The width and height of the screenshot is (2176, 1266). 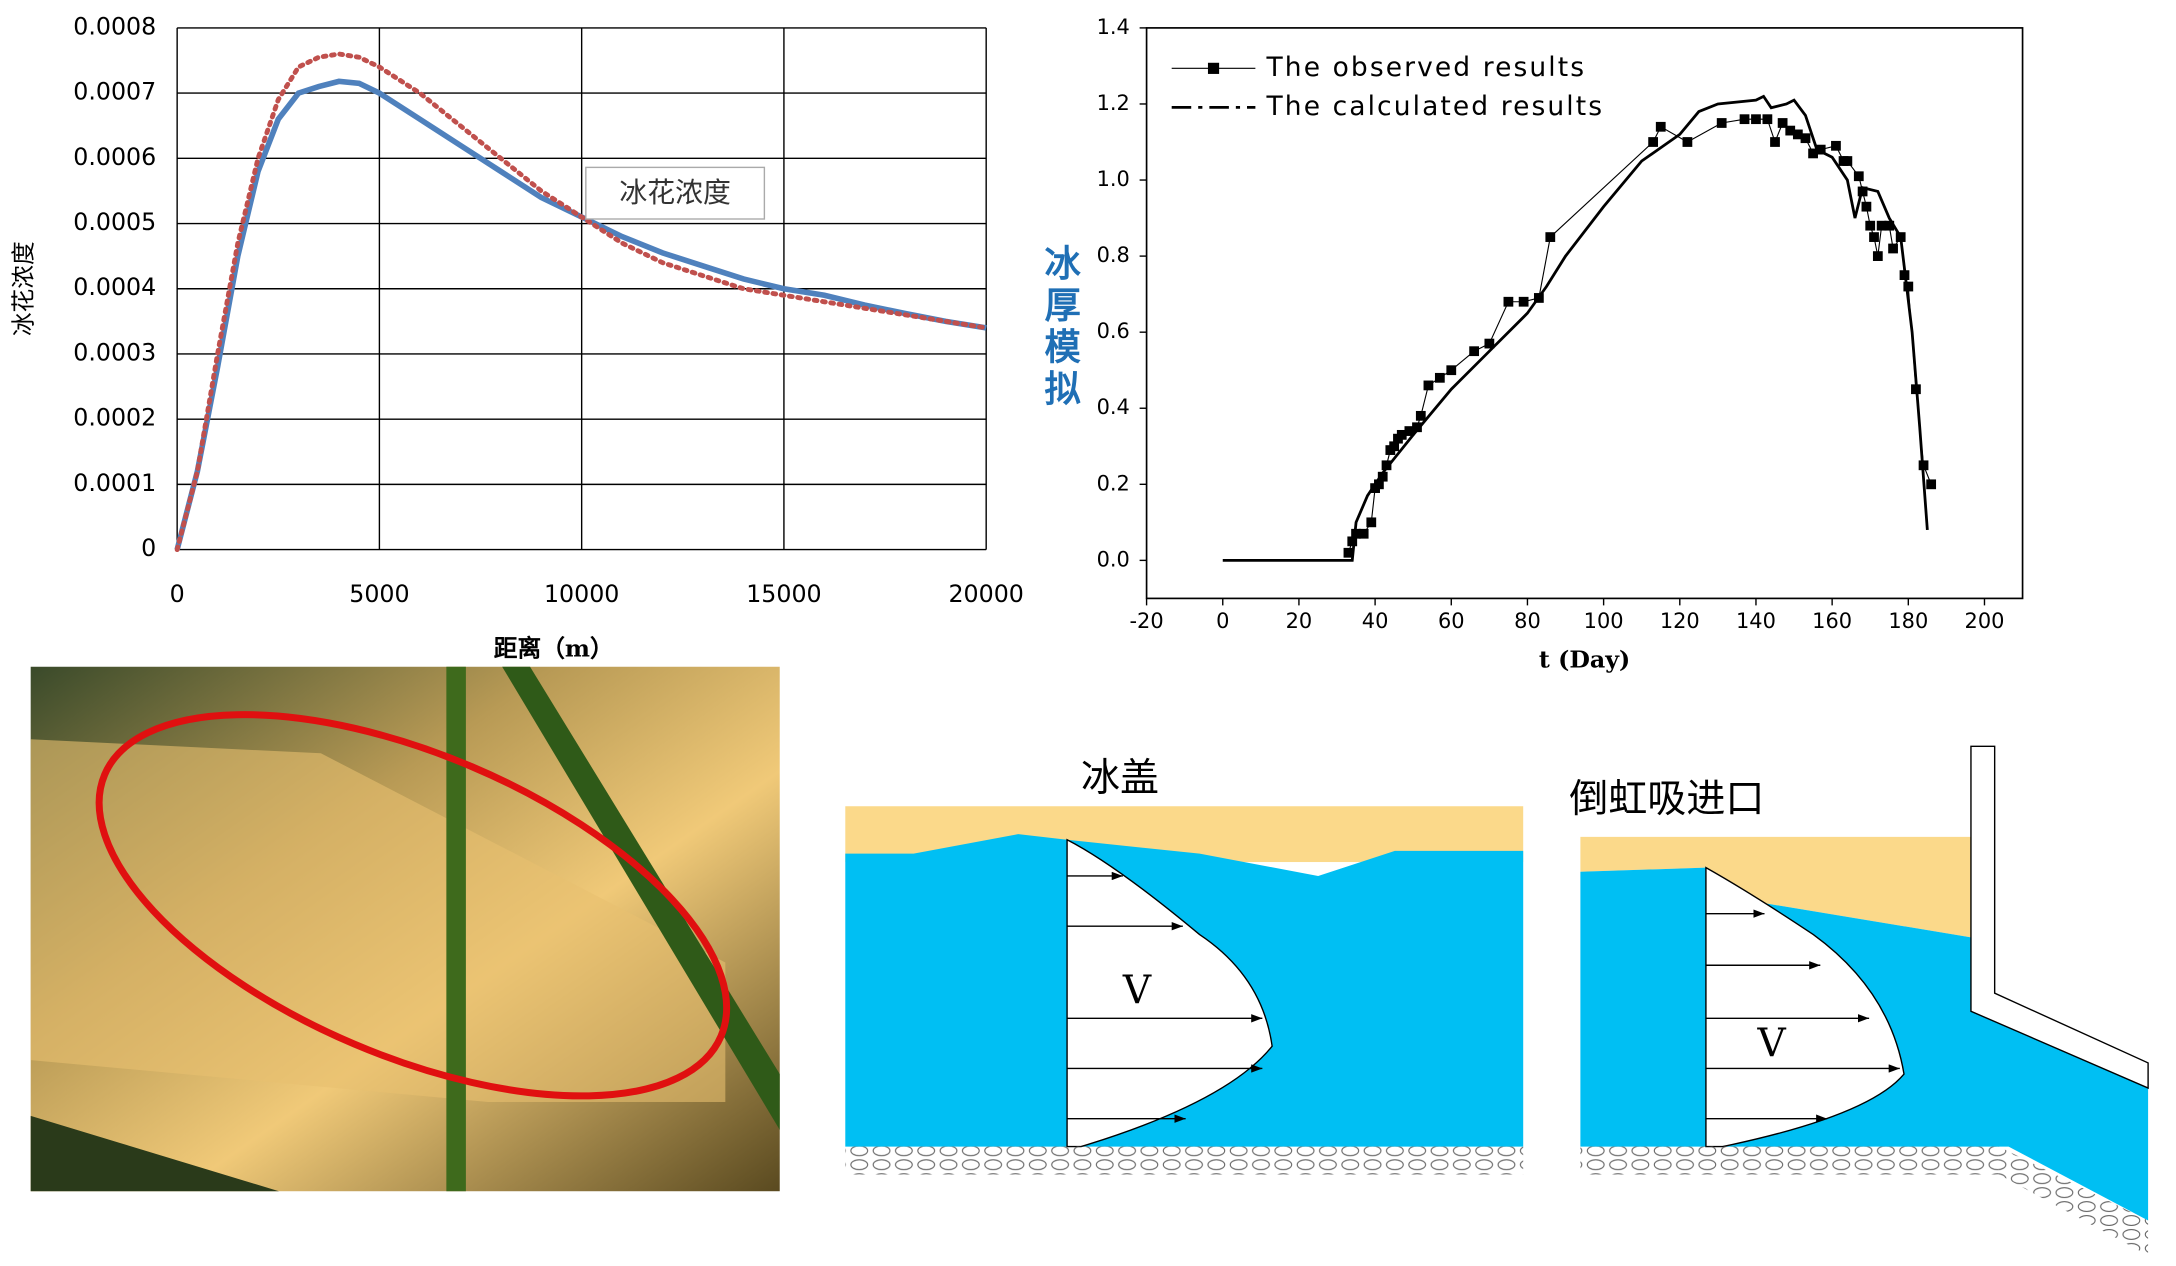 I want to click on y-tick-label: 0.6, so click(x=1113, y=331).